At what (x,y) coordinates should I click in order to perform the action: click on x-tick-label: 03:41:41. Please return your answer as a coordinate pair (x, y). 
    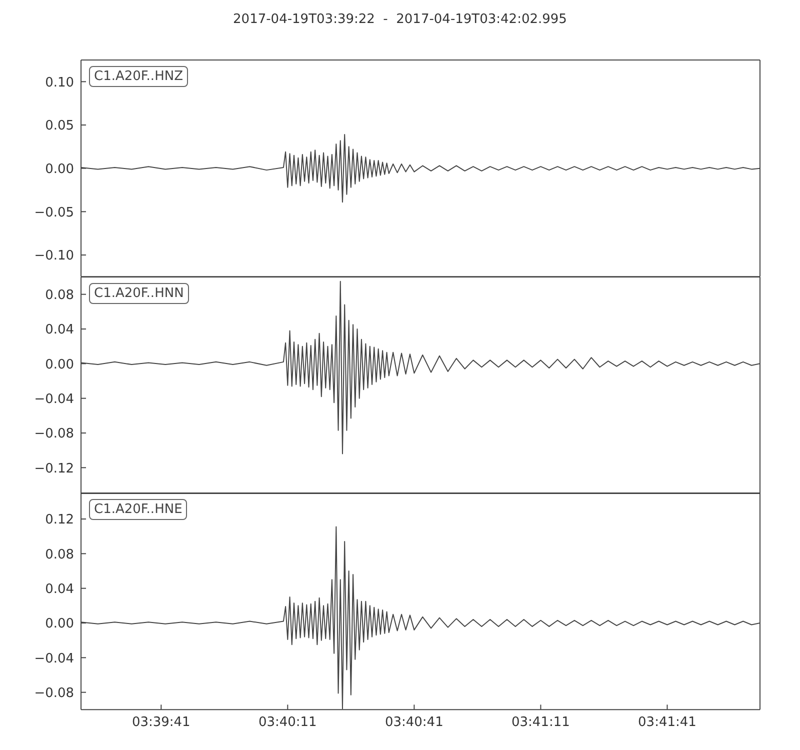
    Looking at the image, I should click on (667, 722).